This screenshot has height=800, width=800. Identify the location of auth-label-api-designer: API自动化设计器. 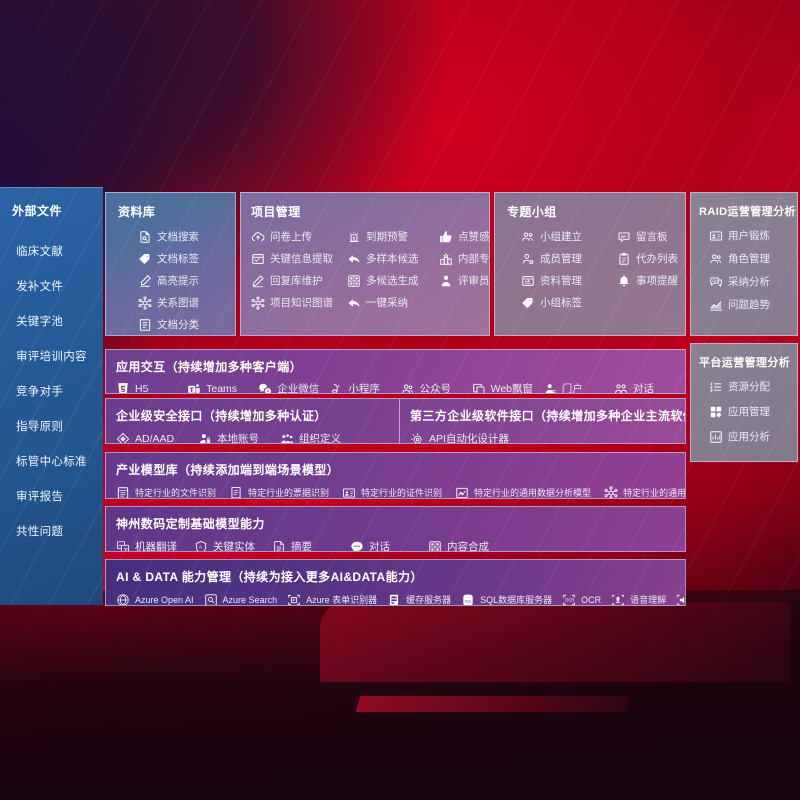
(469, 438).